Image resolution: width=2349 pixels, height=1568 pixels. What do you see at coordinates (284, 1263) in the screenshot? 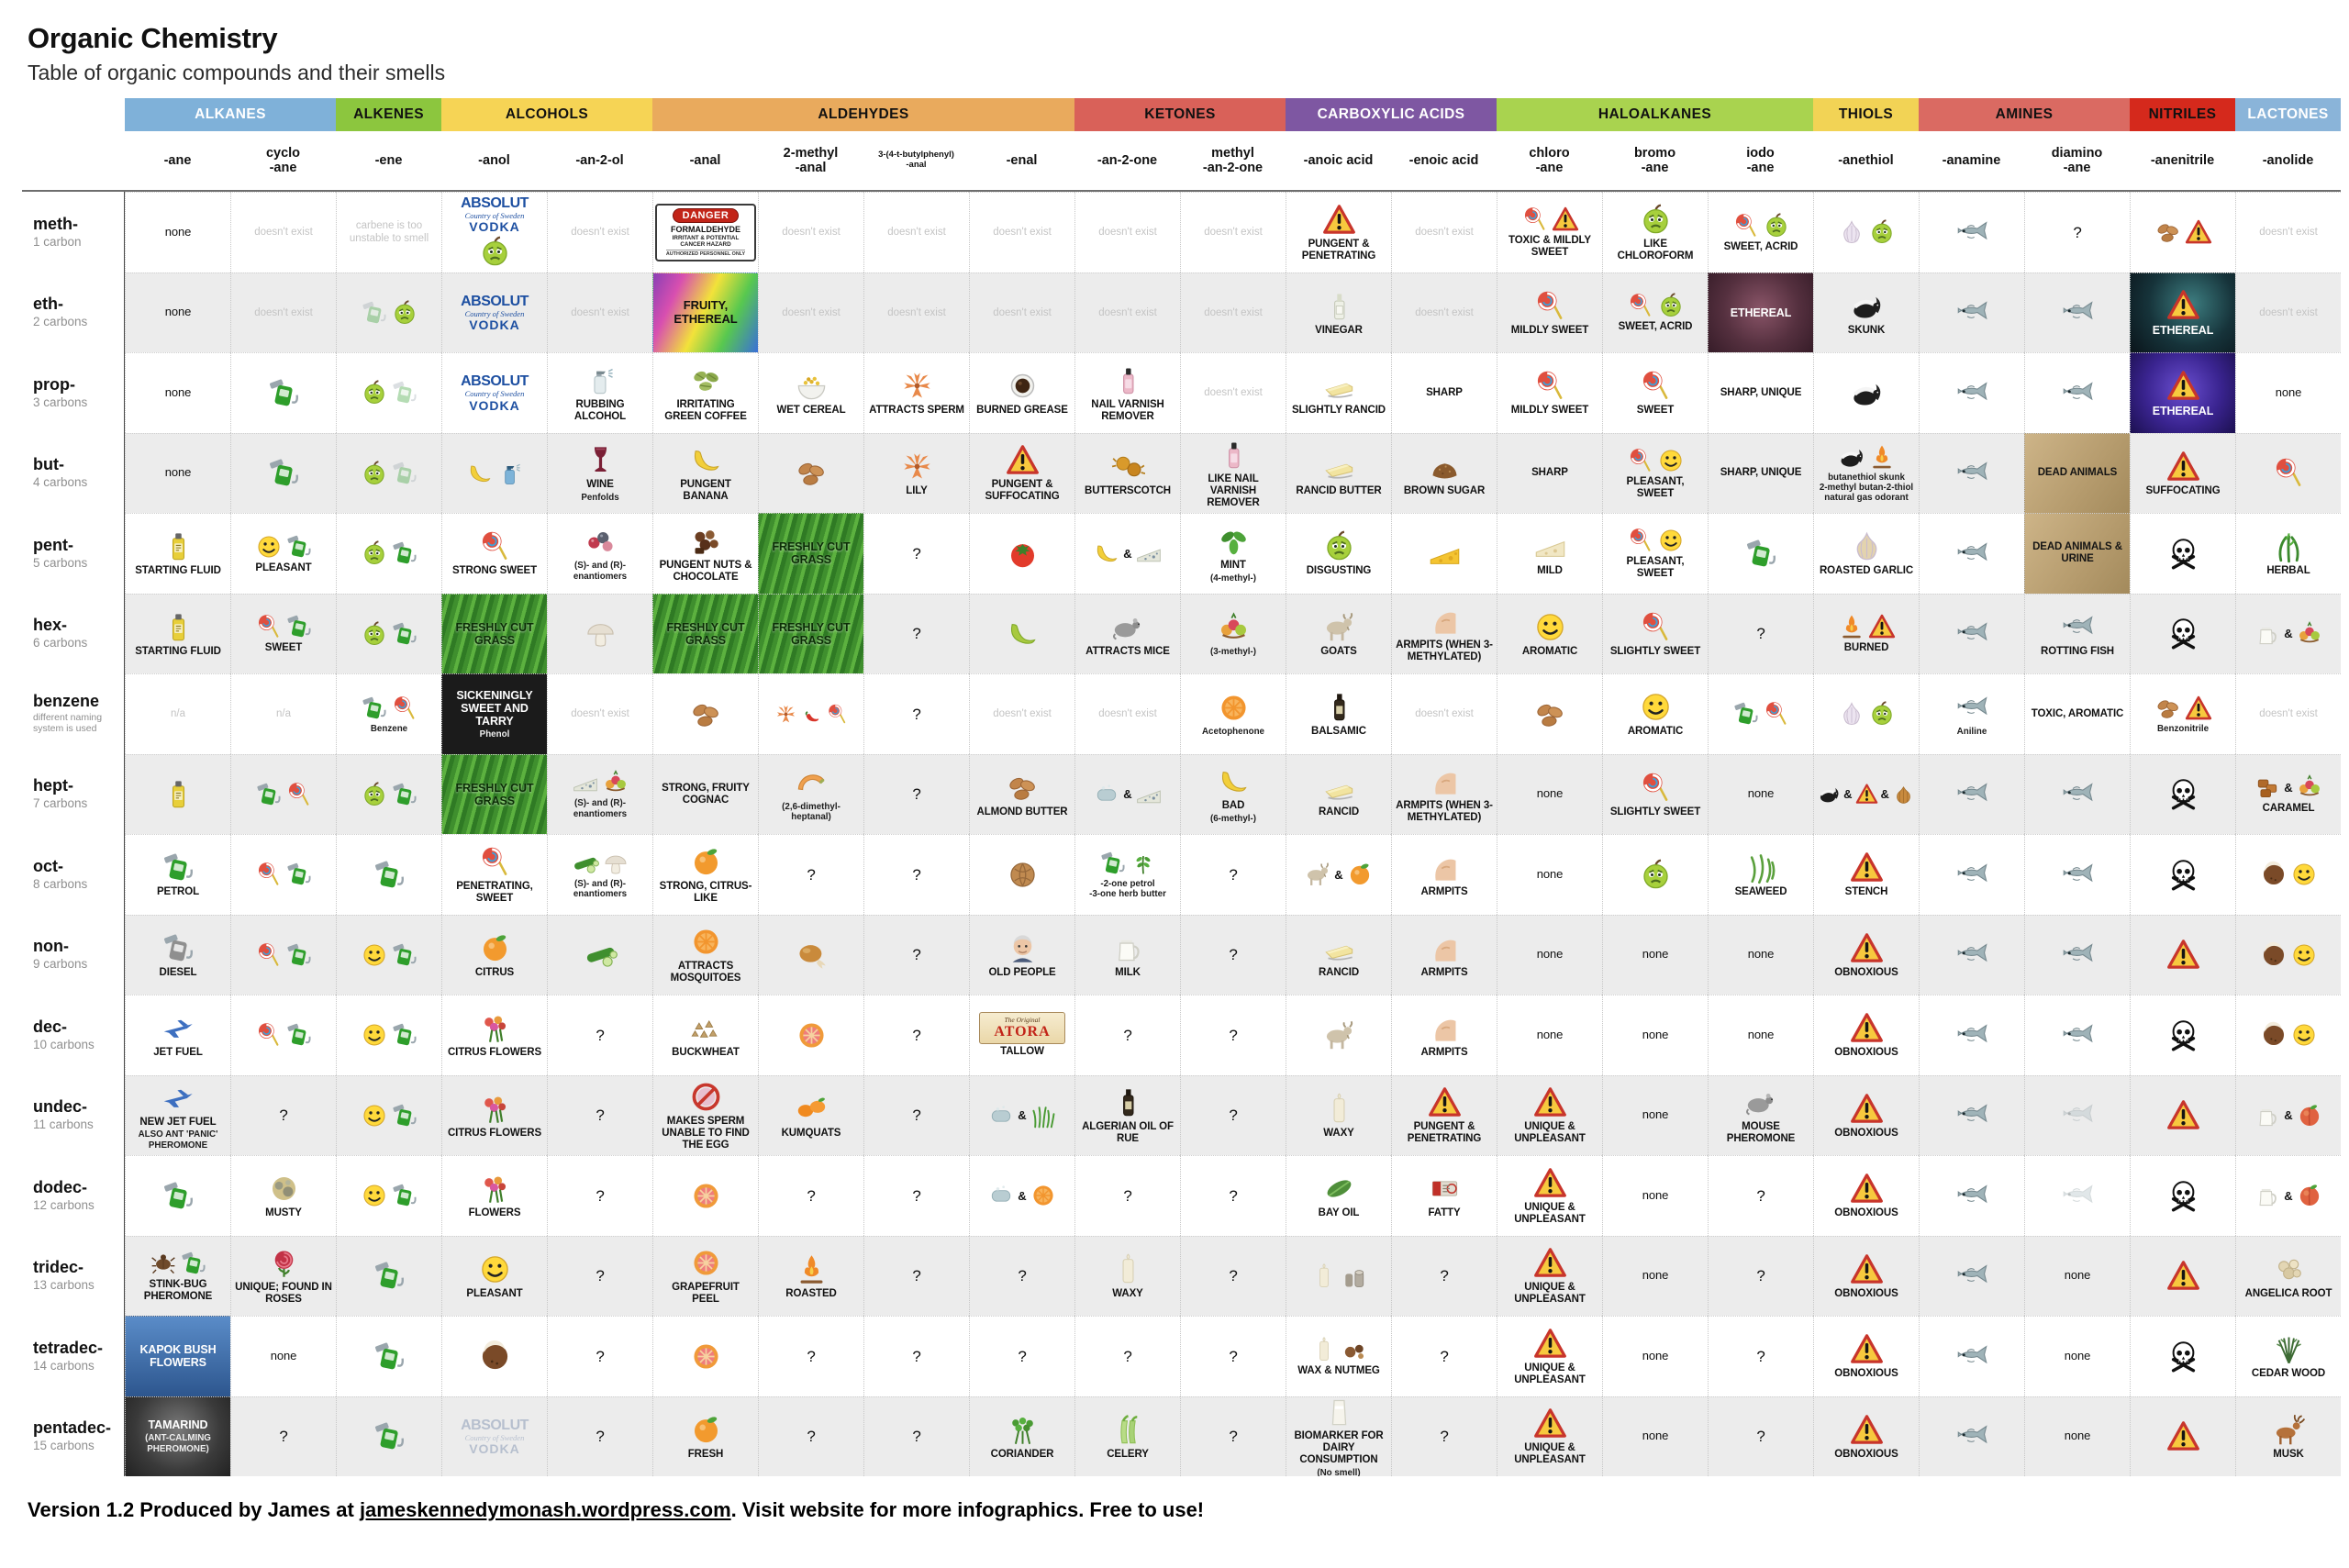
I see `rose-icon` at bounding box center [284, 1263].